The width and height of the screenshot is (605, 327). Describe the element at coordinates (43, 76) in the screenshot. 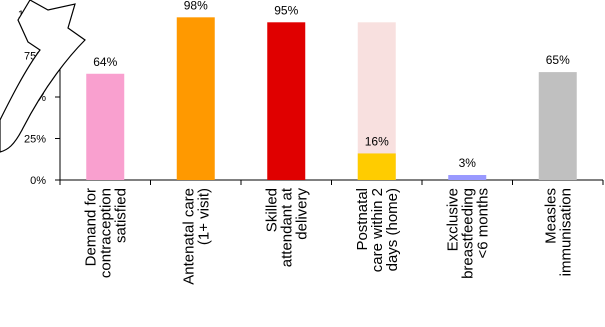

I see `arrow-shape` at that location.